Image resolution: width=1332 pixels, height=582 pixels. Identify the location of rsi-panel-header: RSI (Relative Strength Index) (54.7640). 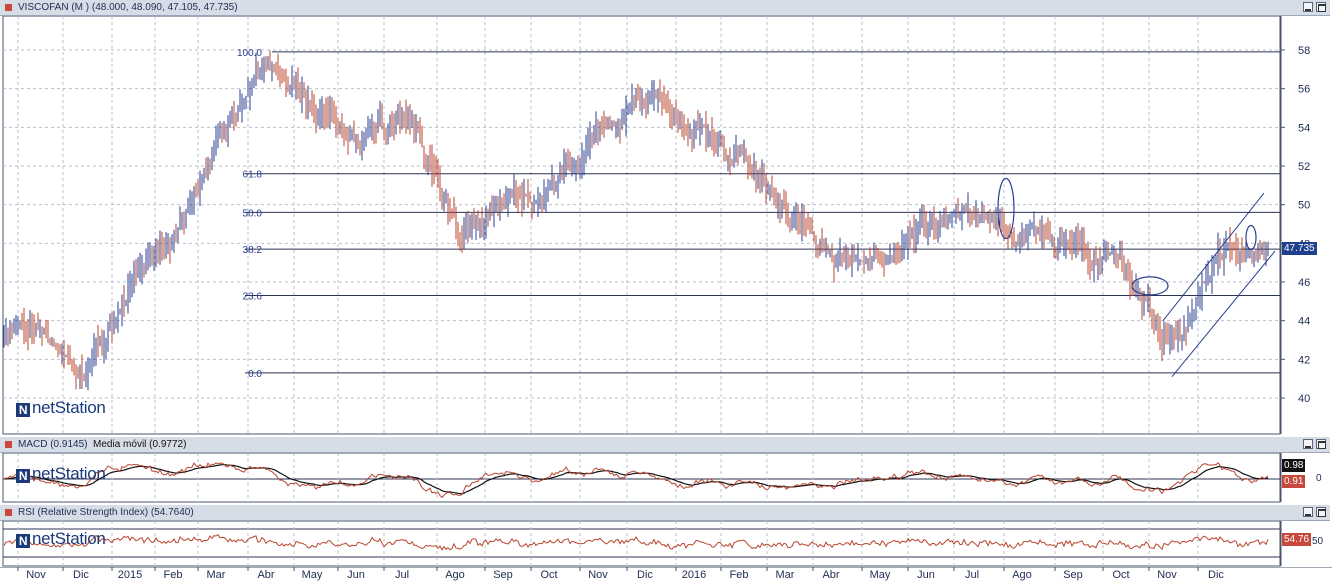
(665, 513).